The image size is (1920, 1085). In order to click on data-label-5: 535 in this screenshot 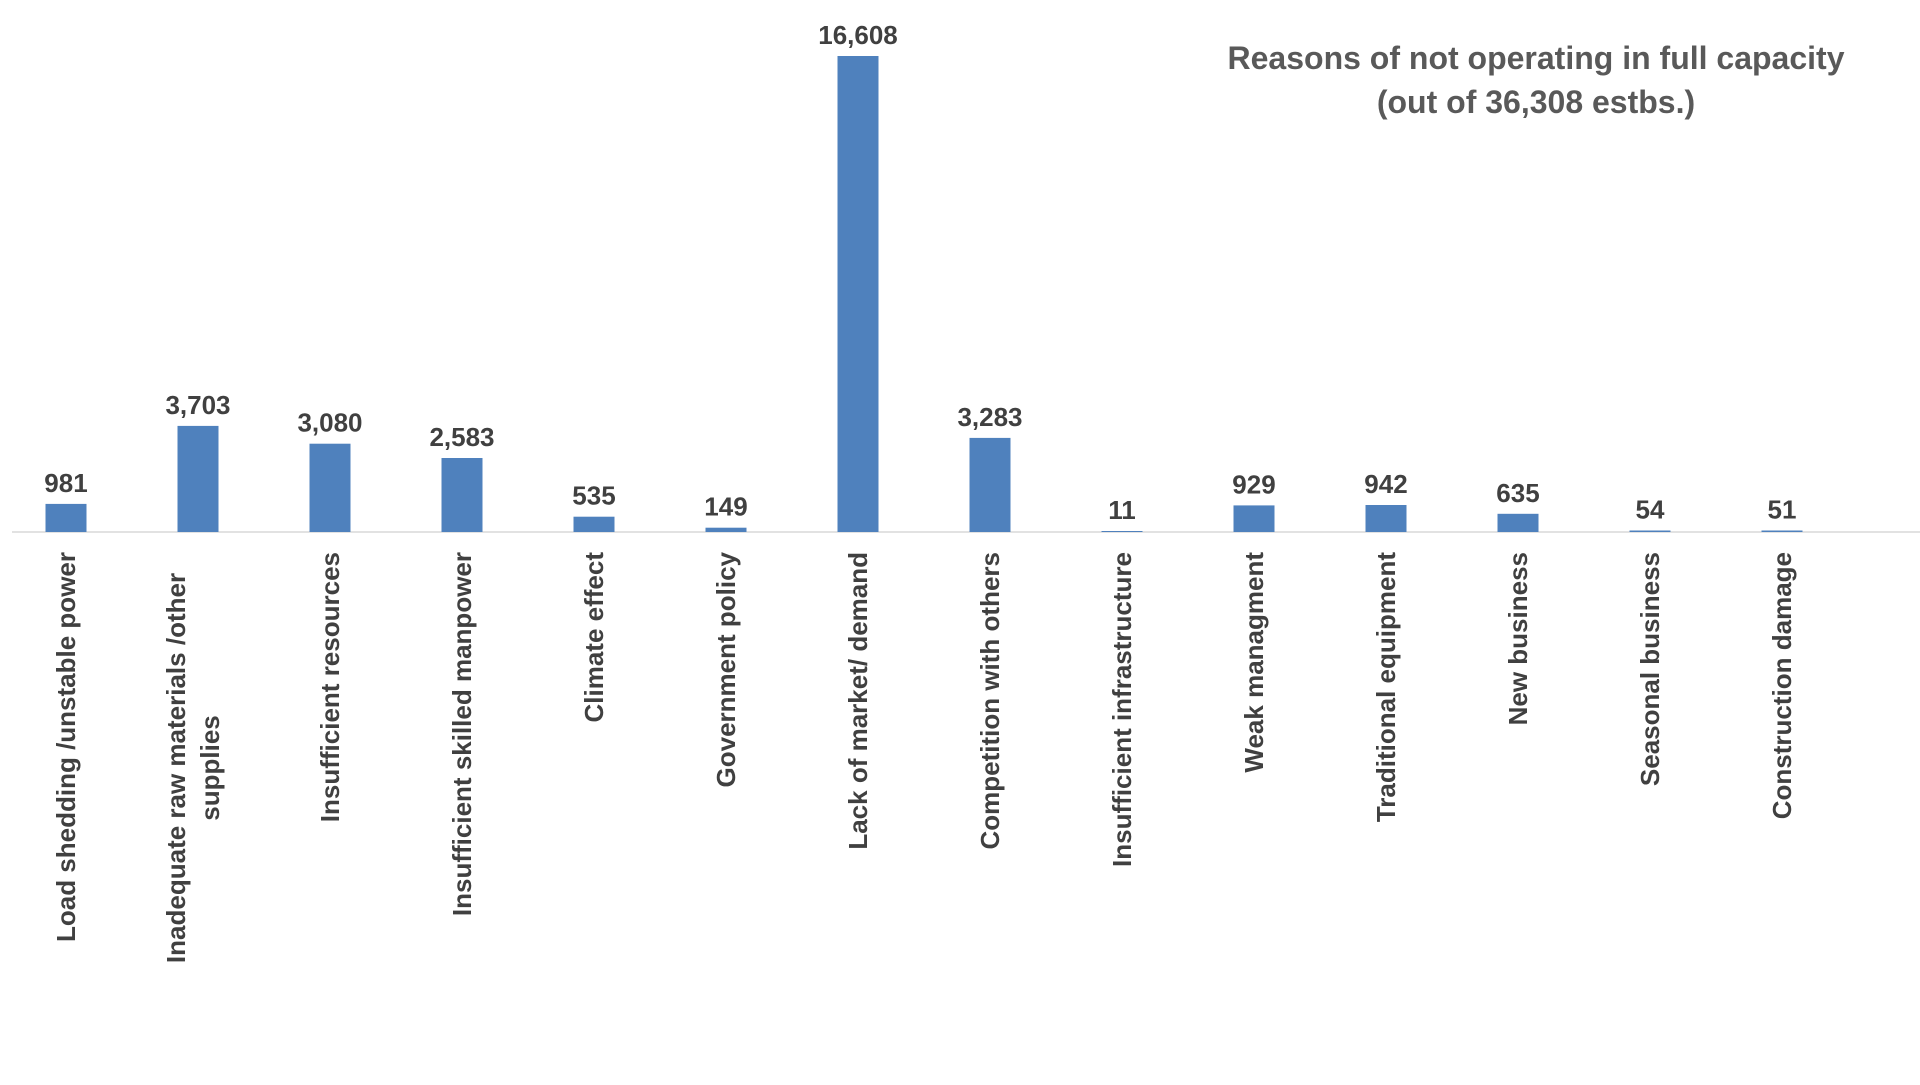, I will do `click(593, 496)`.